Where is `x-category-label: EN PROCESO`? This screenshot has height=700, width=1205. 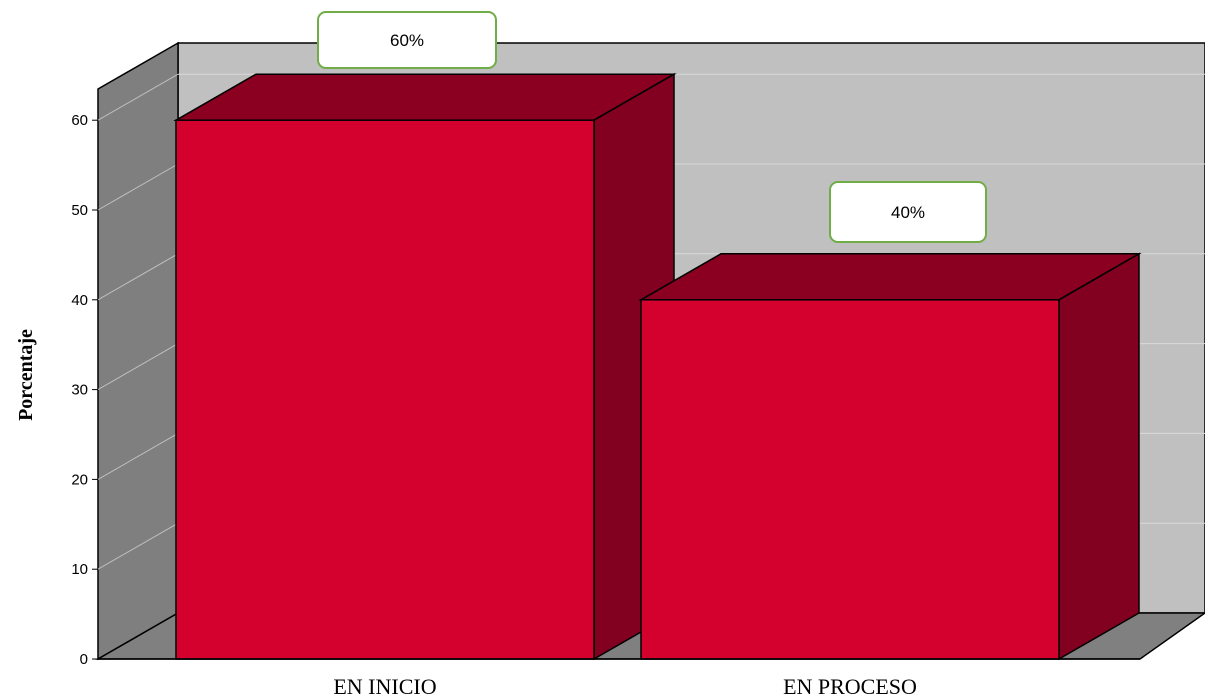 x-category-label: EN PROCESO is located at coordinates (850, 686).